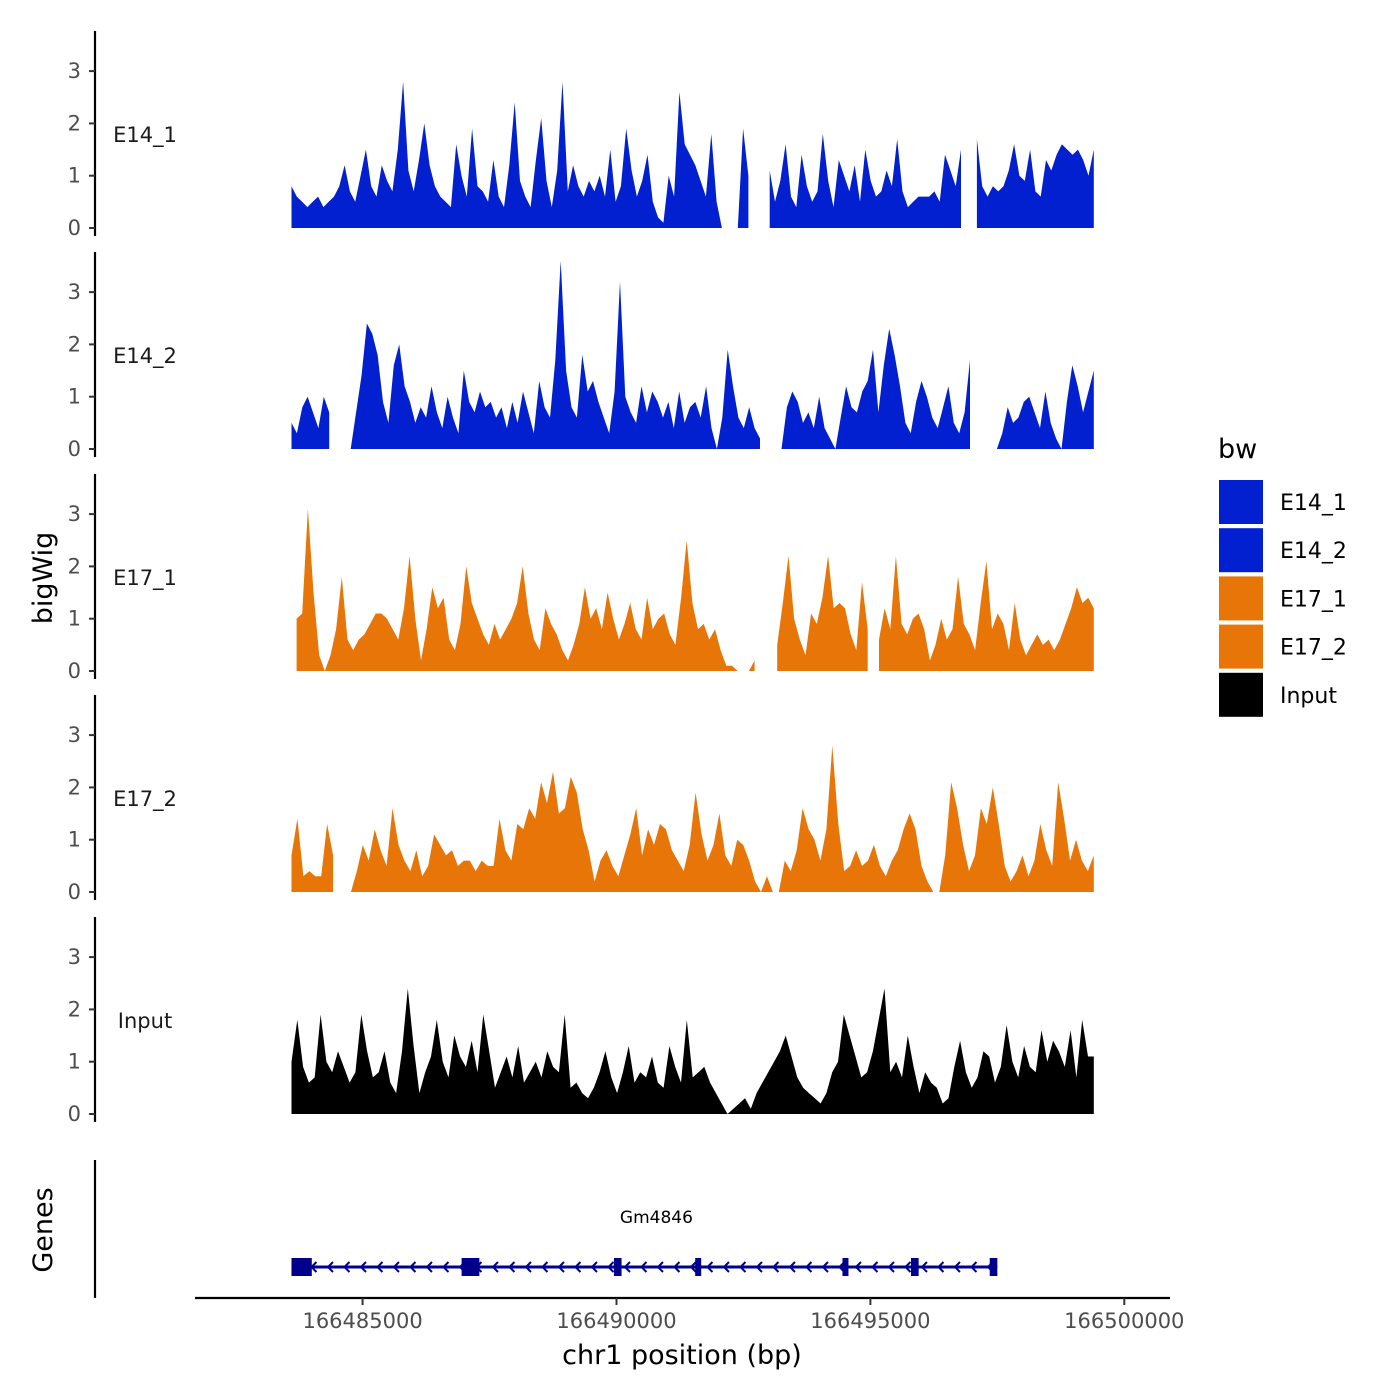 The width and height of the screenshot is (1400, 1400). I want to click on legend-label: E14_1, so click(1313, 503).